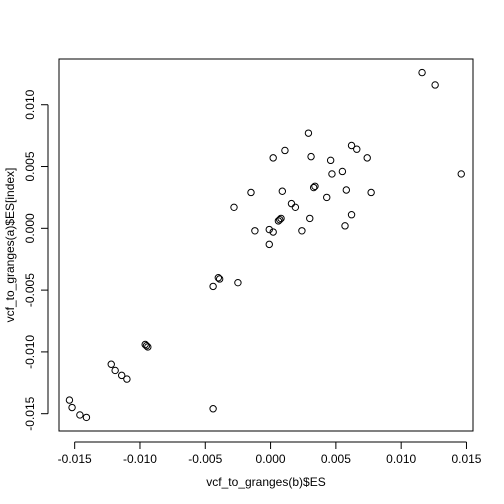 Image resolution: width=504 pixels, height=504 pixels. What do you see at coordinates (271, 459) in the screenshot?
I see `x-tick-label: 0.000` at bounding box center [271, 459].